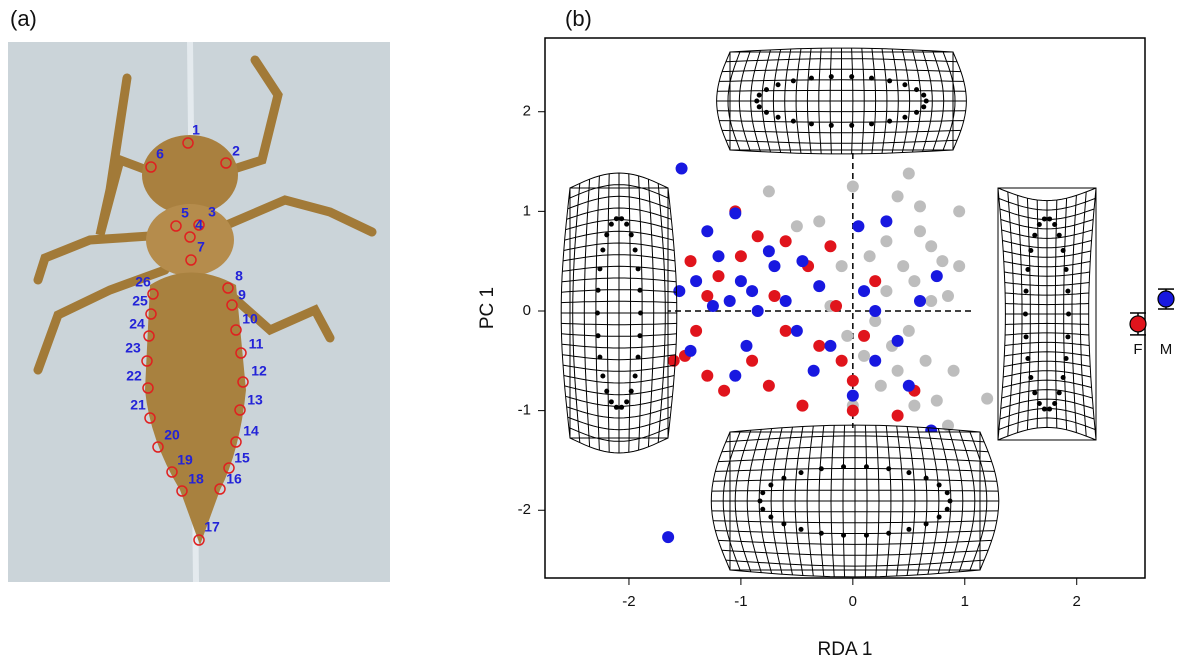  What do you see at coordinates (137, 324) in the screenshot?
I see `landmark-label: 24` at bounding box center [137, 324].